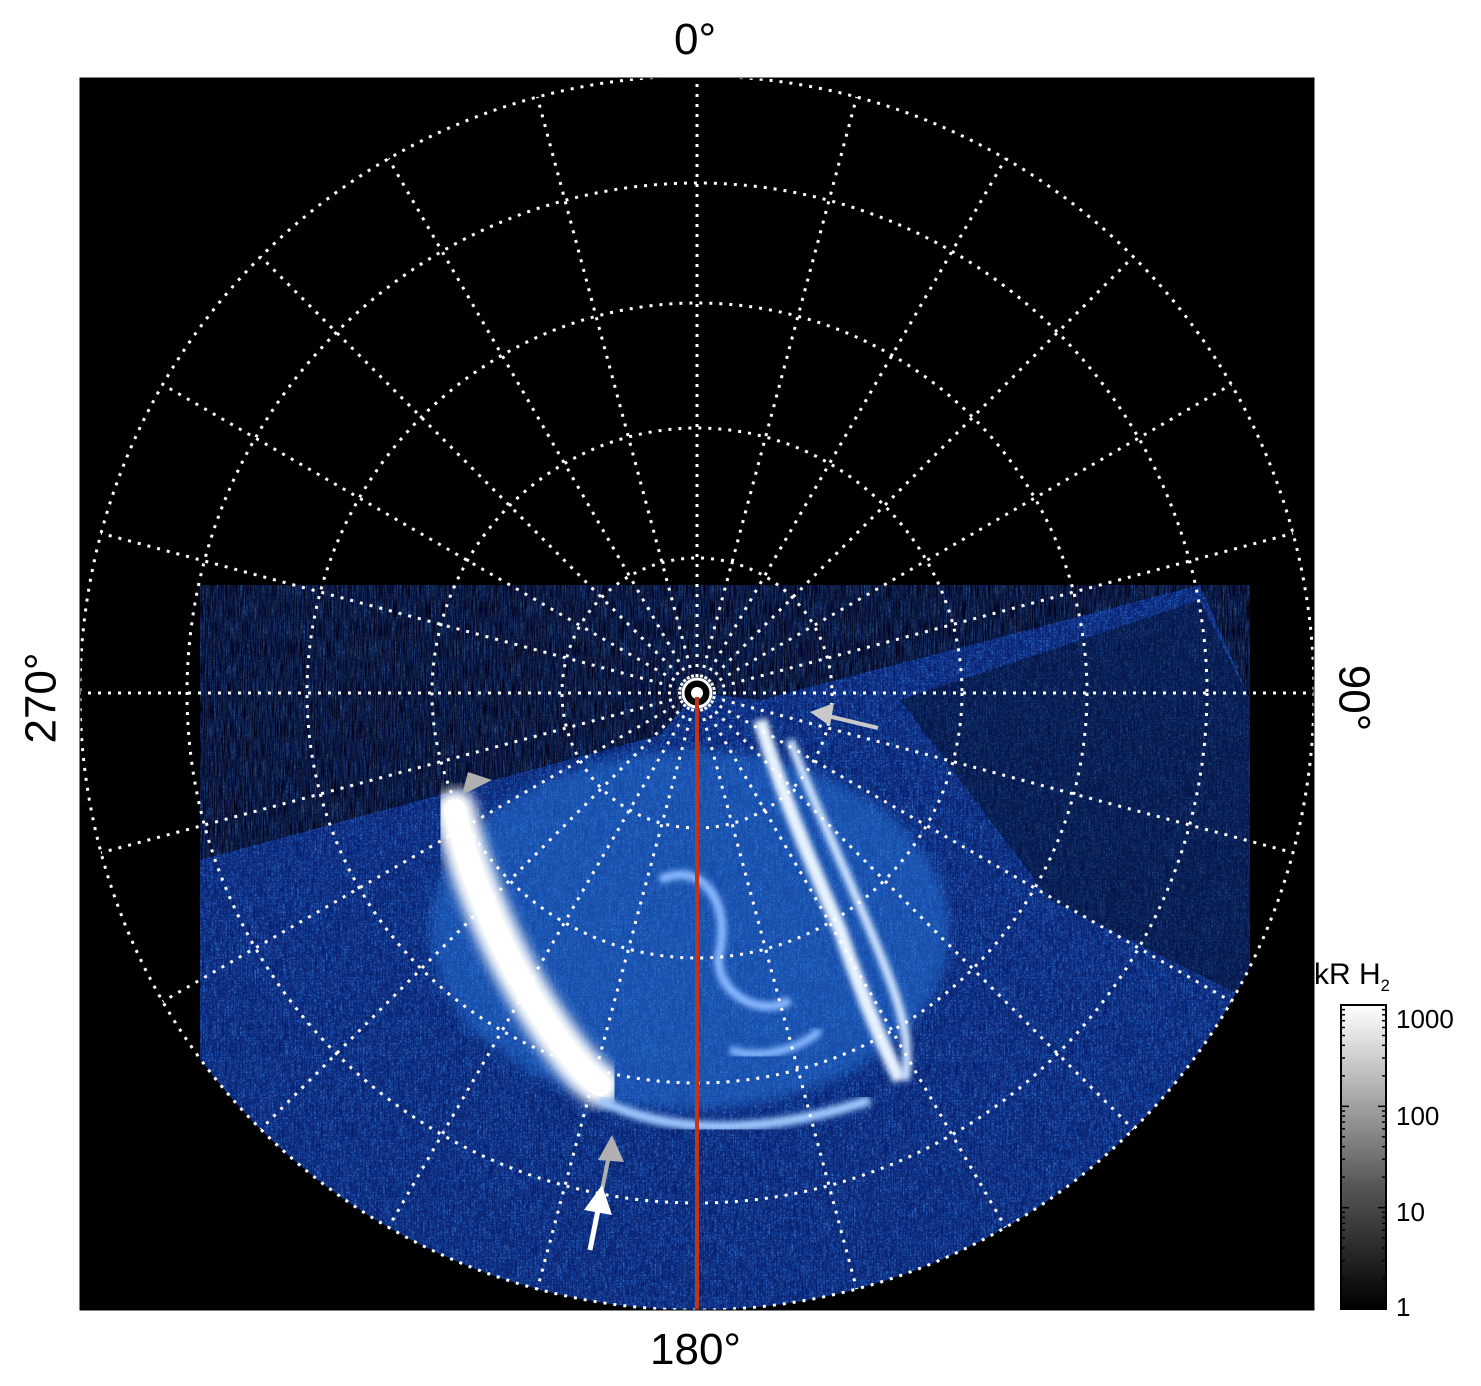 Image resolution: width=1481 pixels, height=1386 pixels. Describe the element at coordinates (1410, 1212) in the screenshot. I see `colorbar-tick-label: 10` at that location.